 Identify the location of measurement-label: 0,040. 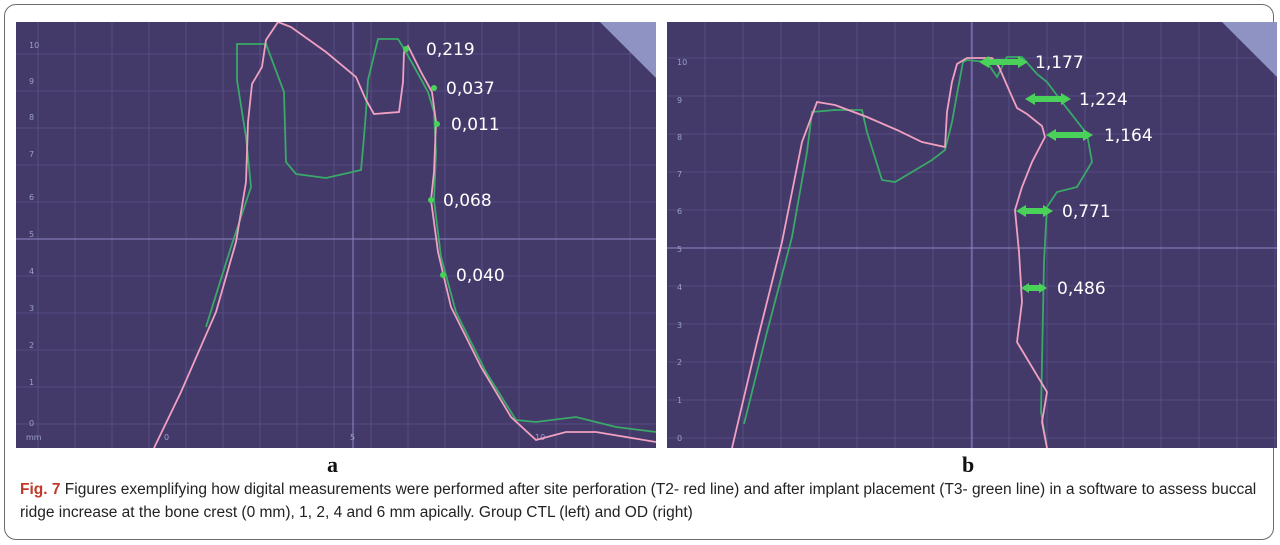
(480, 276).